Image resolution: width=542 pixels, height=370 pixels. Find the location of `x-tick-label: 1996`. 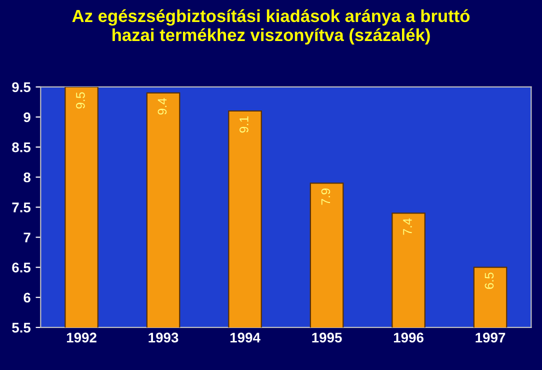

x-tick-label: 1996 is located at coordinates (409, 337).